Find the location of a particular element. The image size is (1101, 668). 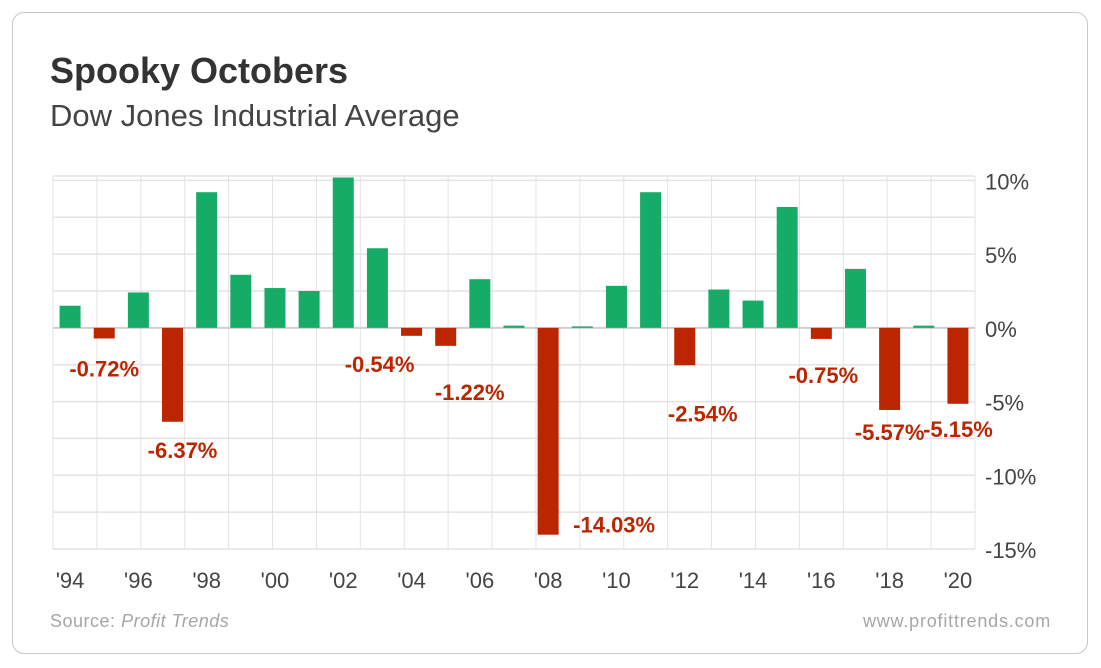

data-label: -2.54% is located at coordinates (703, 413).